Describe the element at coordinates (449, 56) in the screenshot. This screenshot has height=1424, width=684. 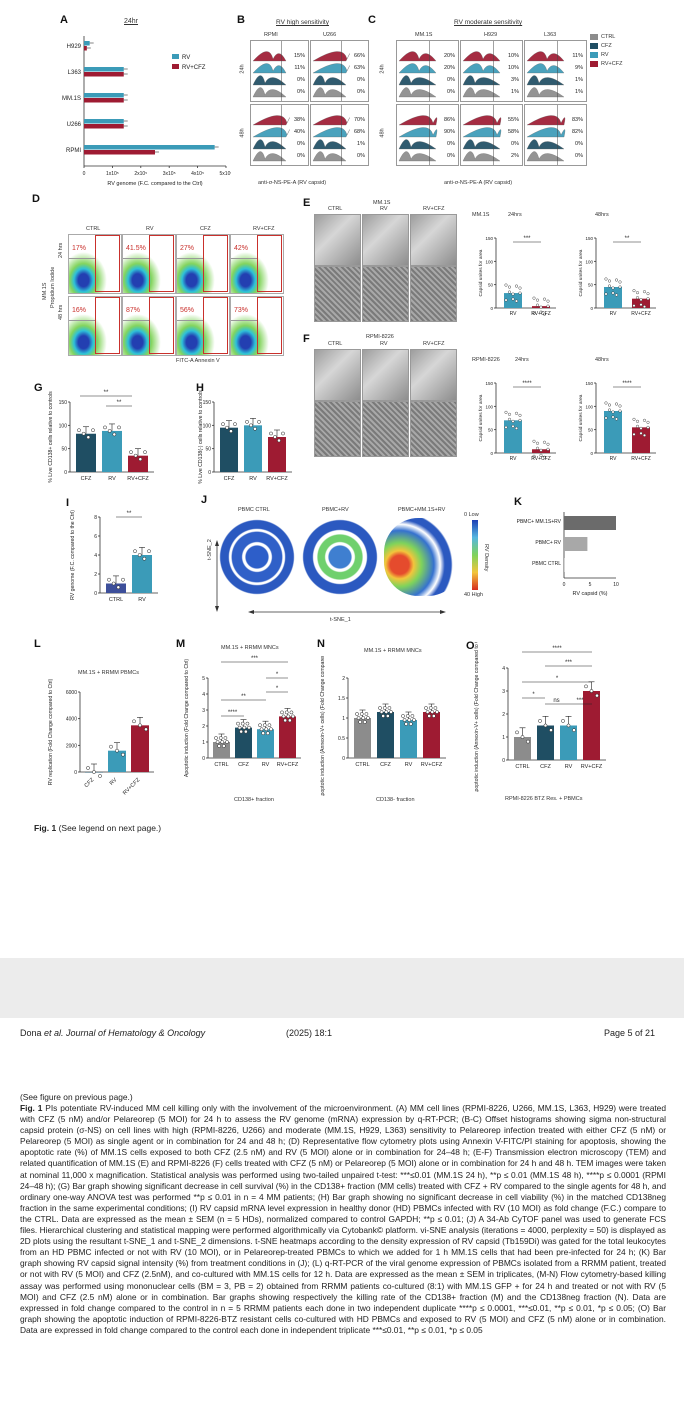
I see `histogram-percent: 20%` at that location.